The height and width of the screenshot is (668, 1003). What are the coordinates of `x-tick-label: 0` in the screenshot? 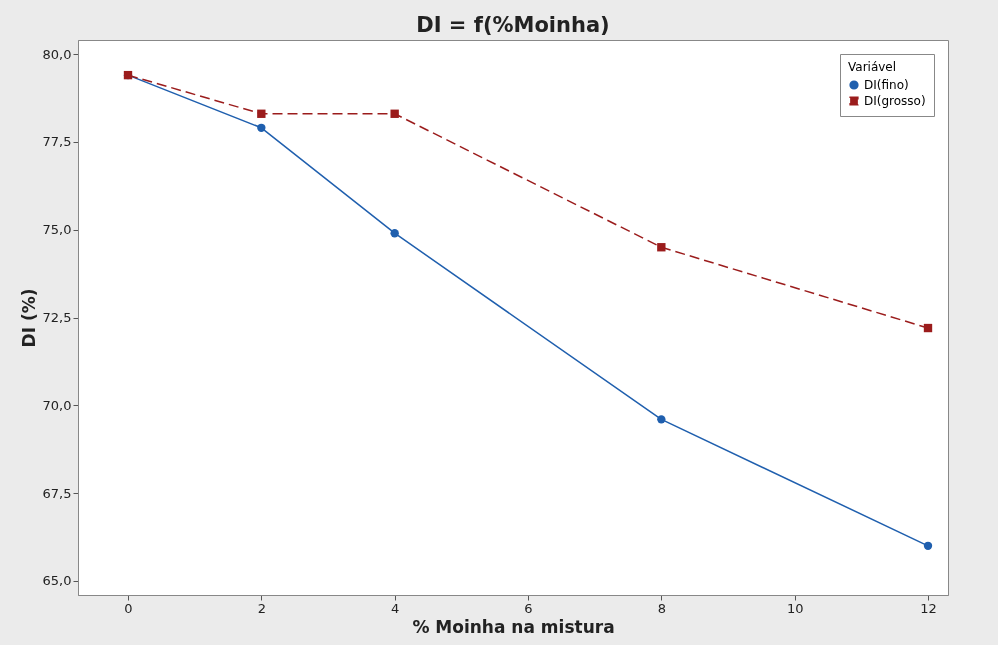 It's located at (128, 608).